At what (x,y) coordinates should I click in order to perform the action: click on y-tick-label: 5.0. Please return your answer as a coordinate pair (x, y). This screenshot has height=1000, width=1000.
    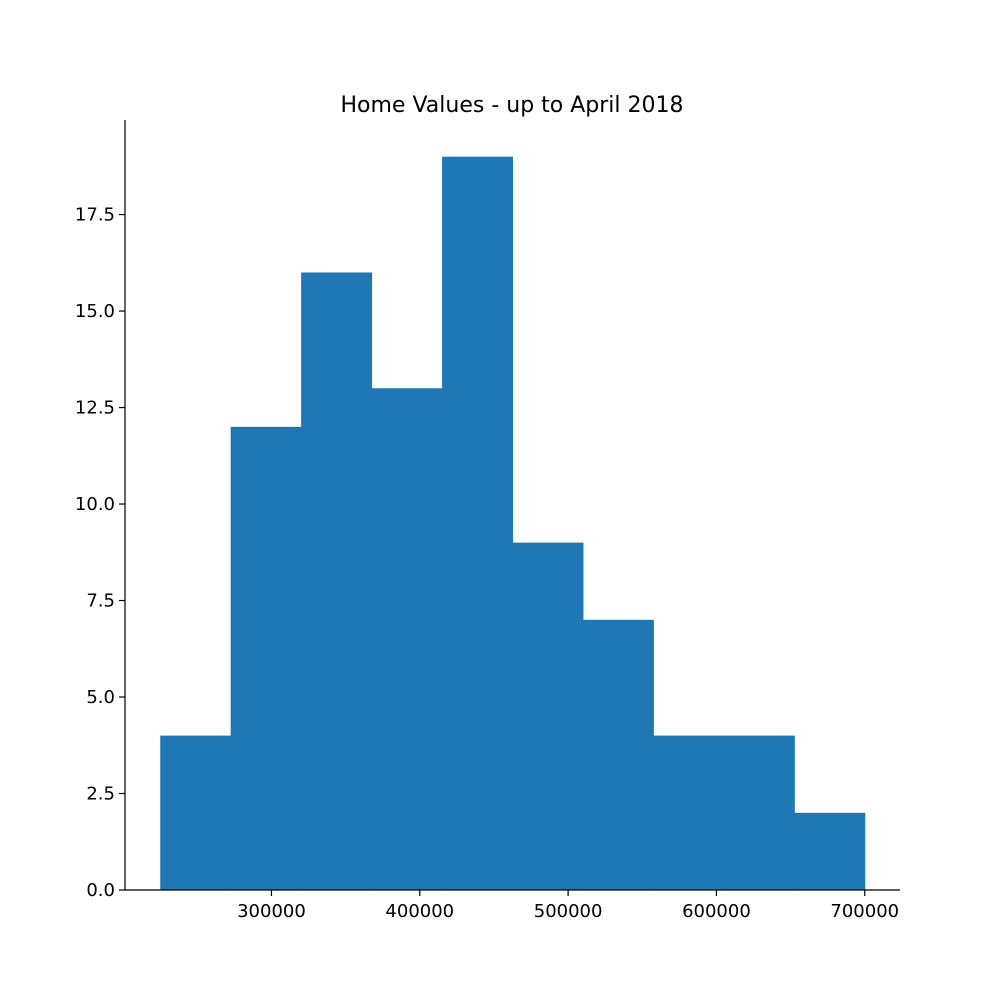
    Looking at the image, I should click on (100, 697).